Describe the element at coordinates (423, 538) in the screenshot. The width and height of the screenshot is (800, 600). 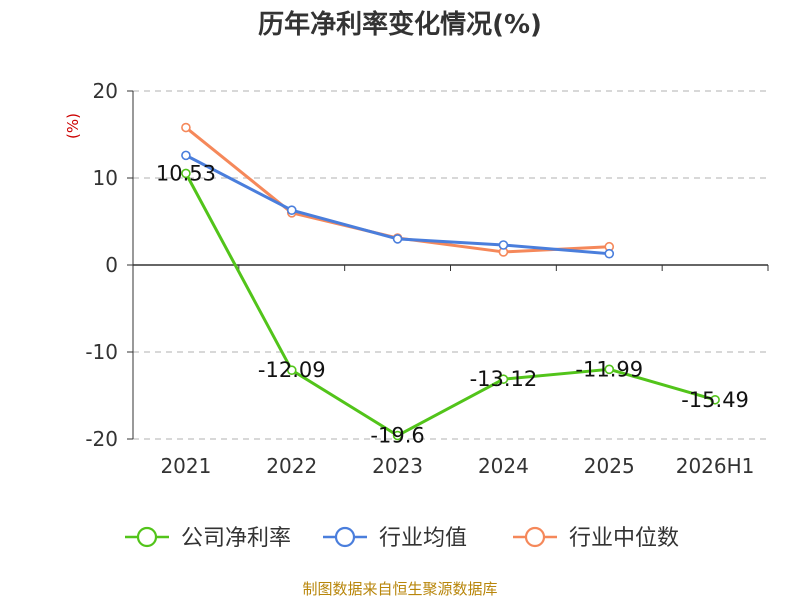
I see `legend-label: 行业均值` at that location.